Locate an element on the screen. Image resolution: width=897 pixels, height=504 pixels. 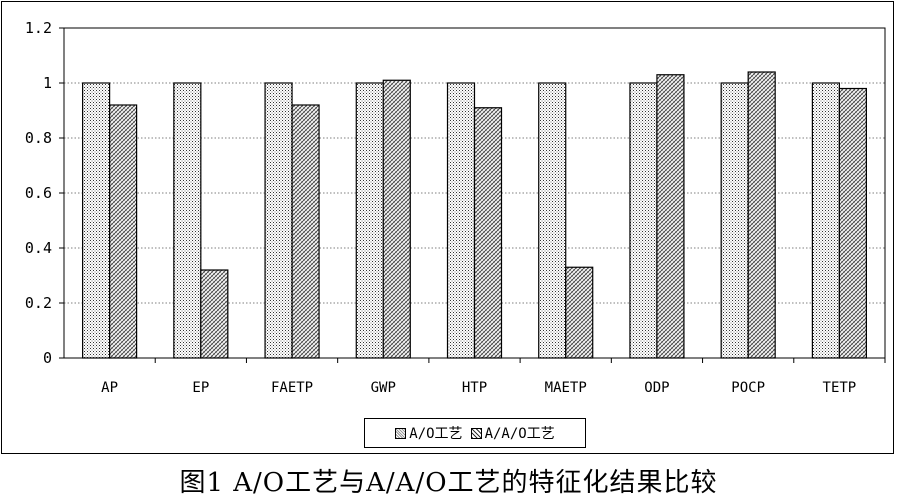
bar-aao-maetp is located at coordinates (579, 312).